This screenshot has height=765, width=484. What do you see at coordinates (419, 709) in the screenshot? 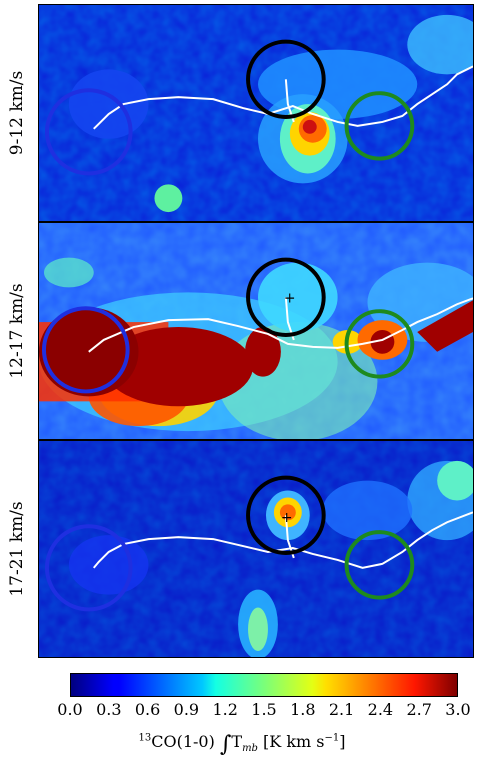
I see `colorbar-tick-label: 2.7` at bounding box center [419, 709].